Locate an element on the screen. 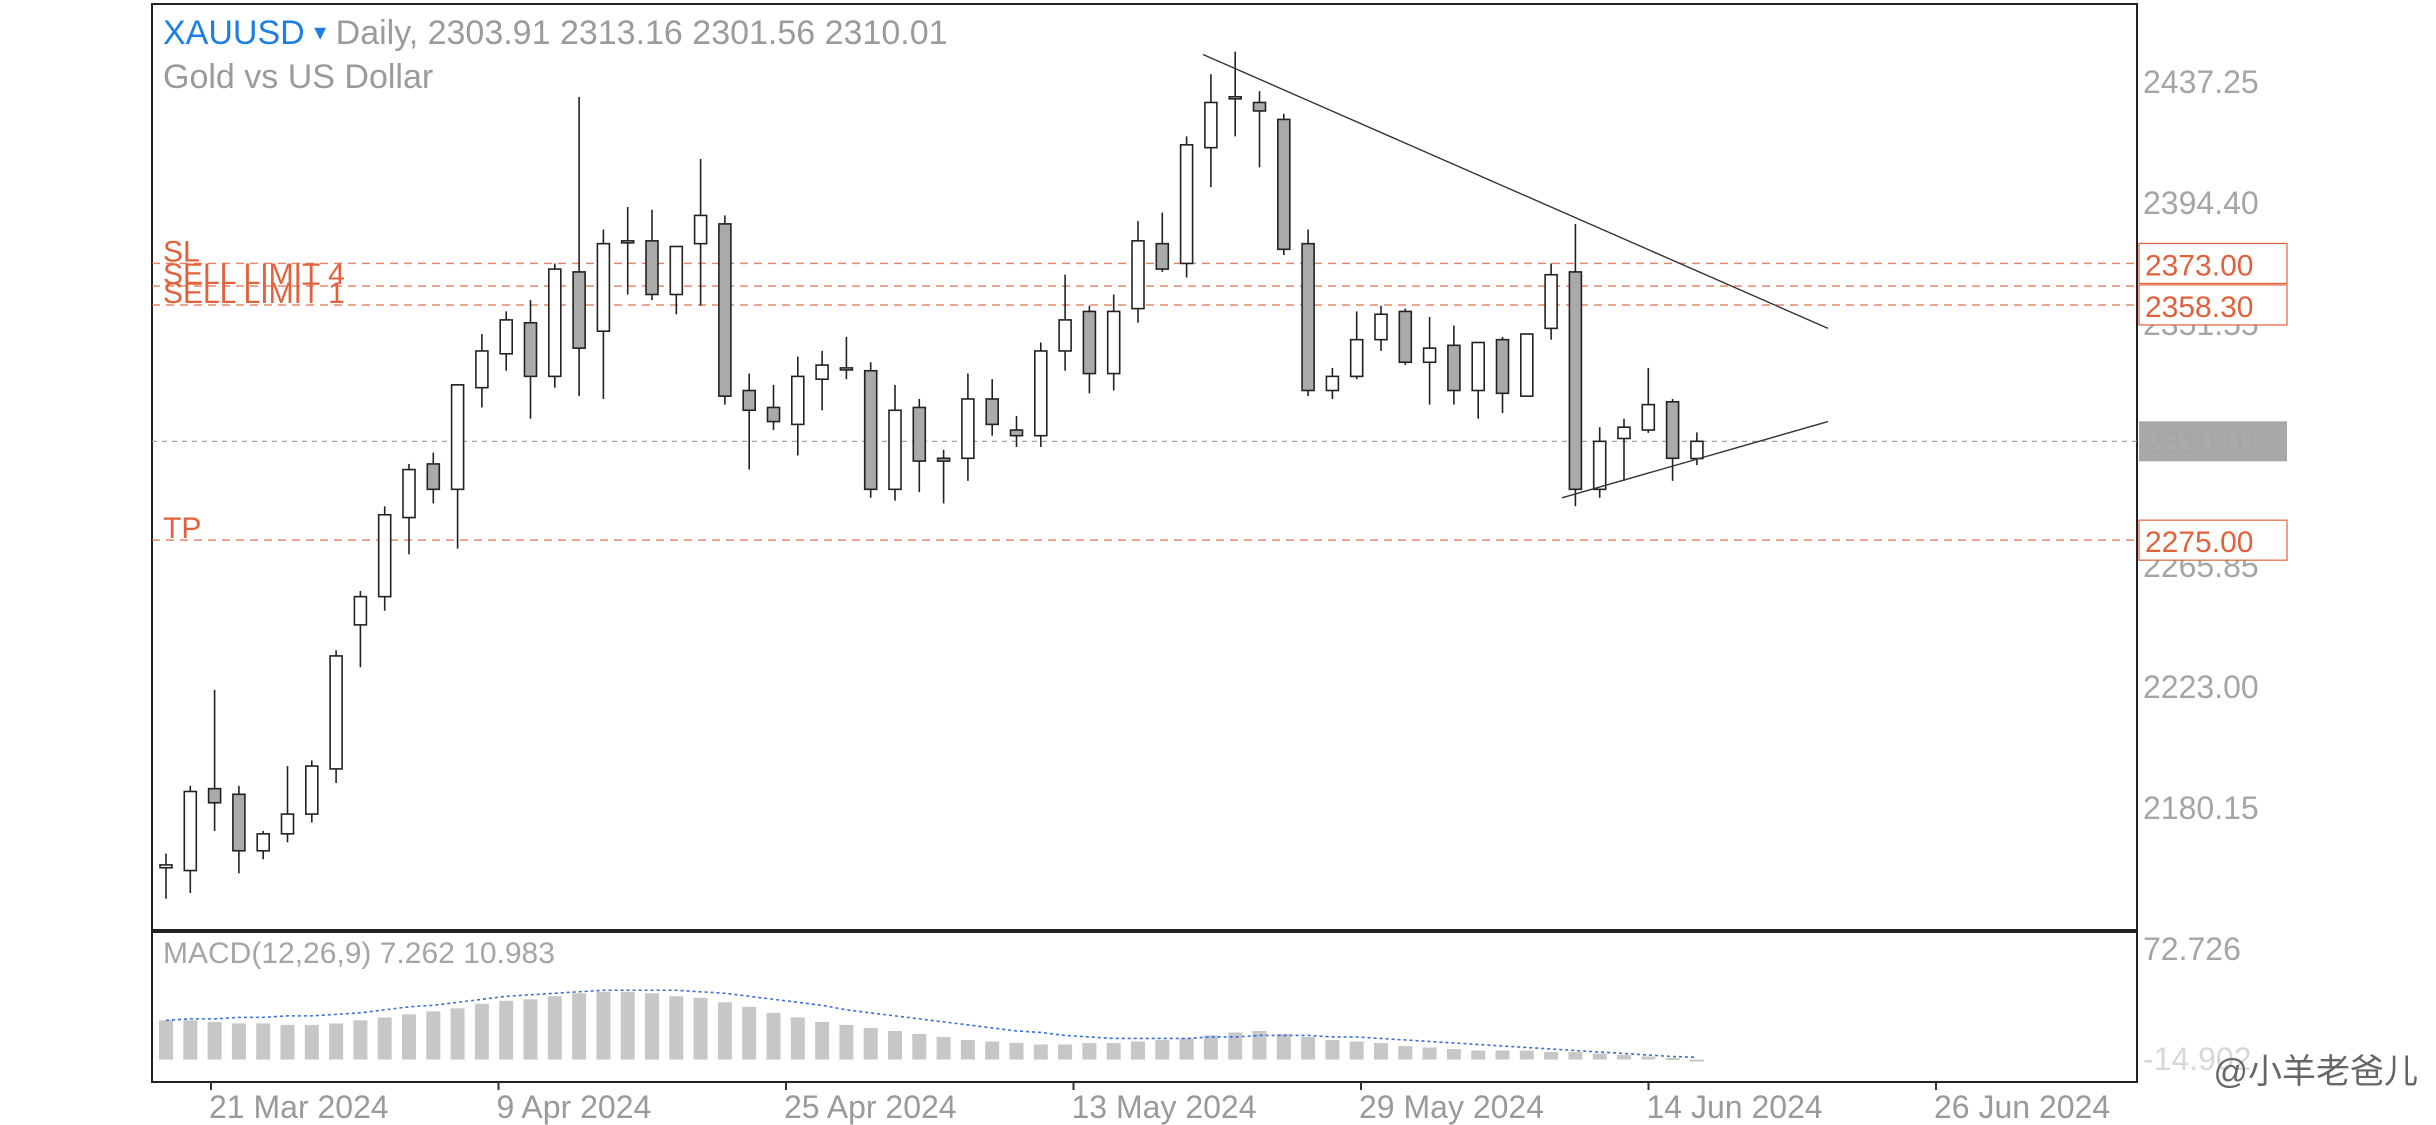 The width and height of the screenshot is (2436, 1125). macd-scale-top: 72.726 is located at coordinates (2192, 949).